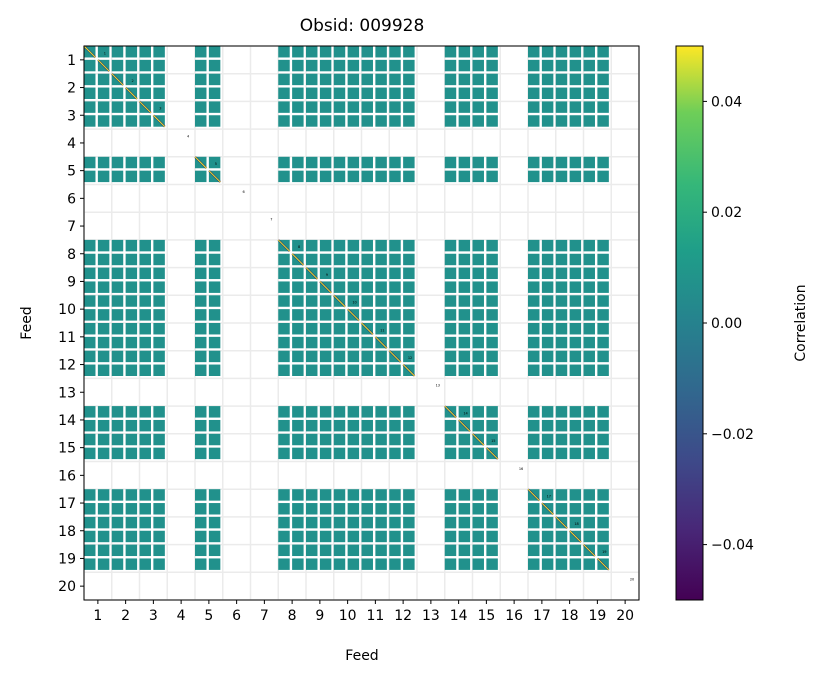  What do you see at coordinates (319, 616) in the screenshot?
I see `x-tick-label: 9` at bounding box center [319, 616].